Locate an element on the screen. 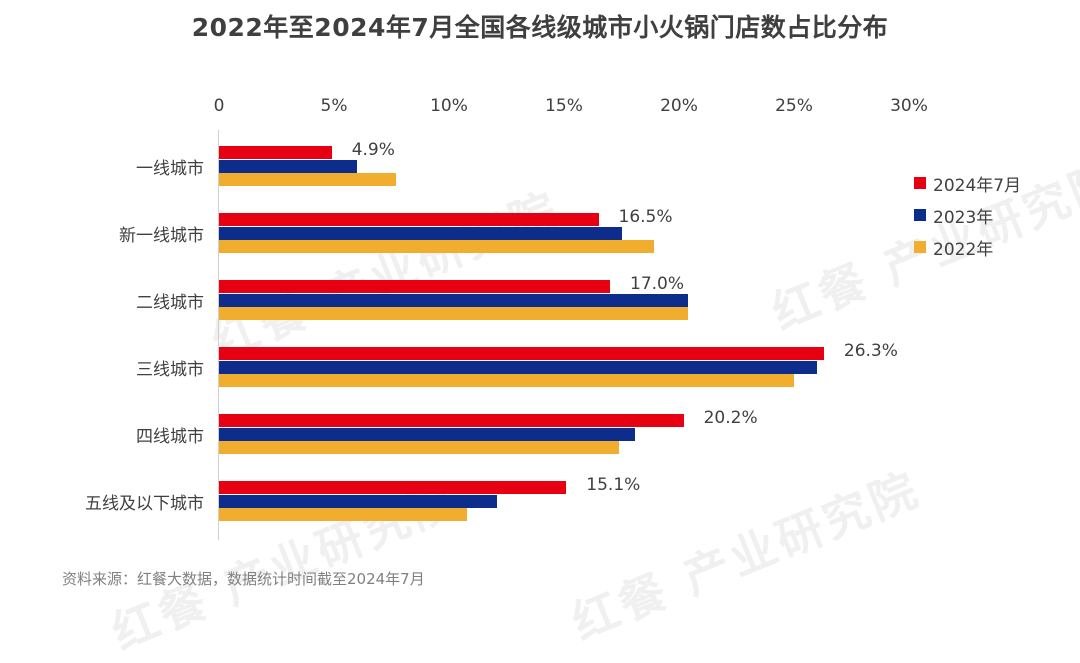 This screenshot has width=1080, height=663. value-label: 16.5% is located at coordinates (645, 217).